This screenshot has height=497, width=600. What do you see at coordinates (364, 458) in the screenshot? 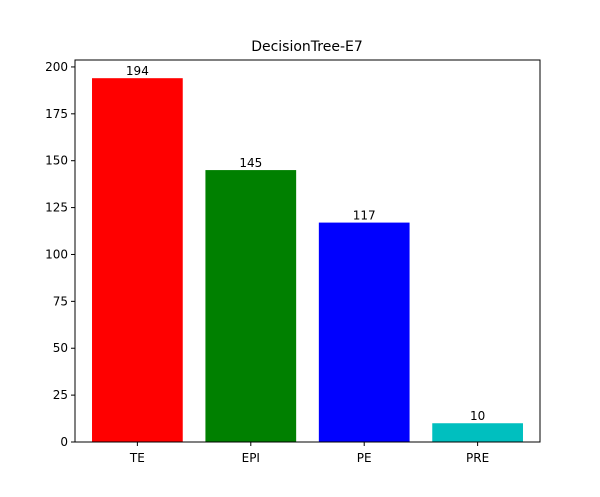
I see `x-tick-label: PE` at bounding box center [364, 458].